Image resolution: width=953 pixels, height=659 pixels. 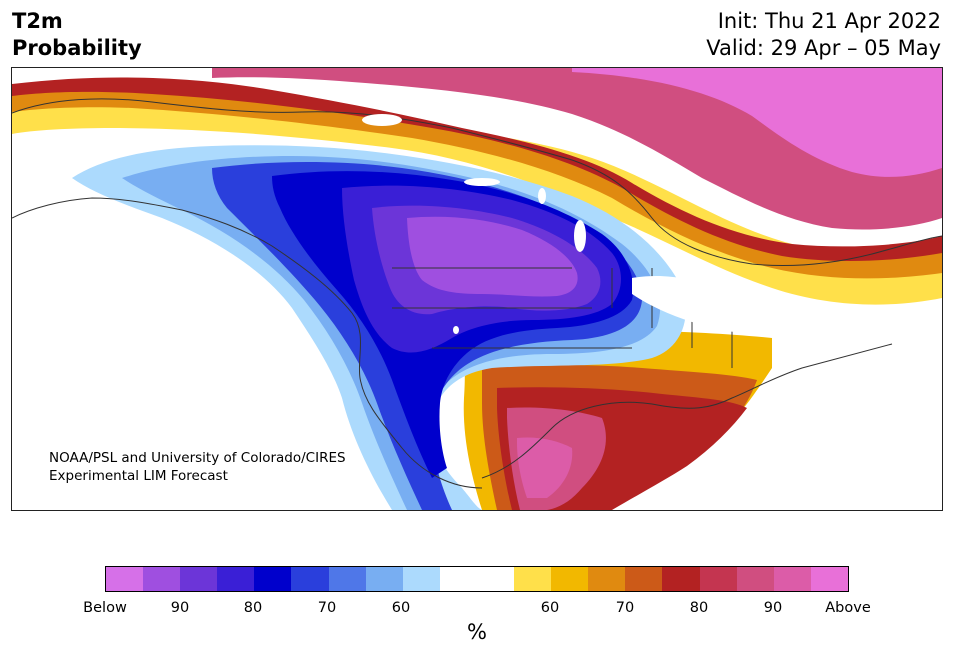 I want to click on tick-below-70: 70, so click(x=327, y=608).